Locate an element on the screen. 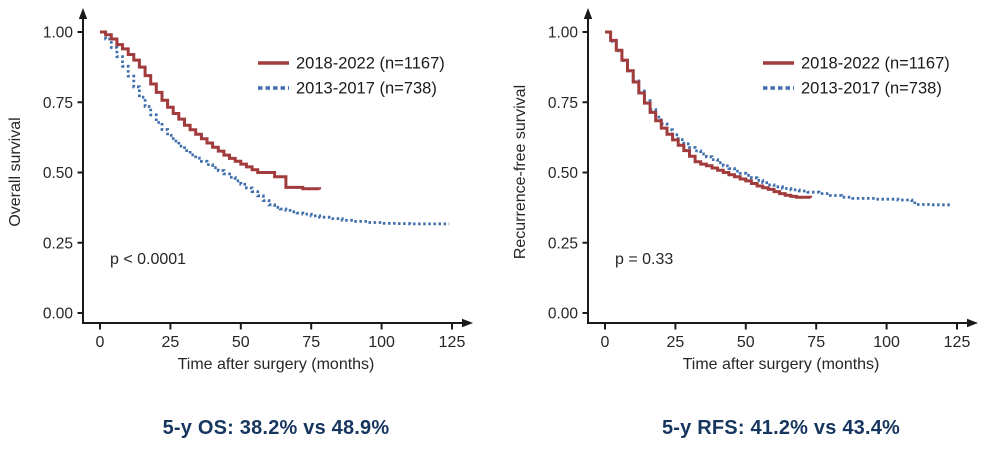 Image resolution: width=985 pixels, height=462 pixels. rfs-caption: 5-y RFS: 41.2% vs 43.4% is located at coordinates (781, 428).